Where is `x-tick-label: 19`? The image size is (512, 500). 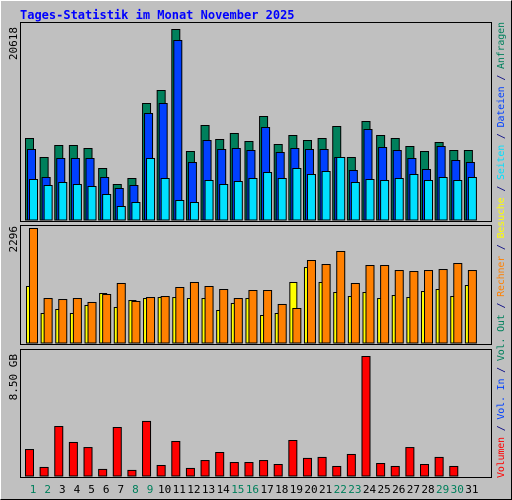 x-tick-label: 19 is located at coordinates (296, 489).